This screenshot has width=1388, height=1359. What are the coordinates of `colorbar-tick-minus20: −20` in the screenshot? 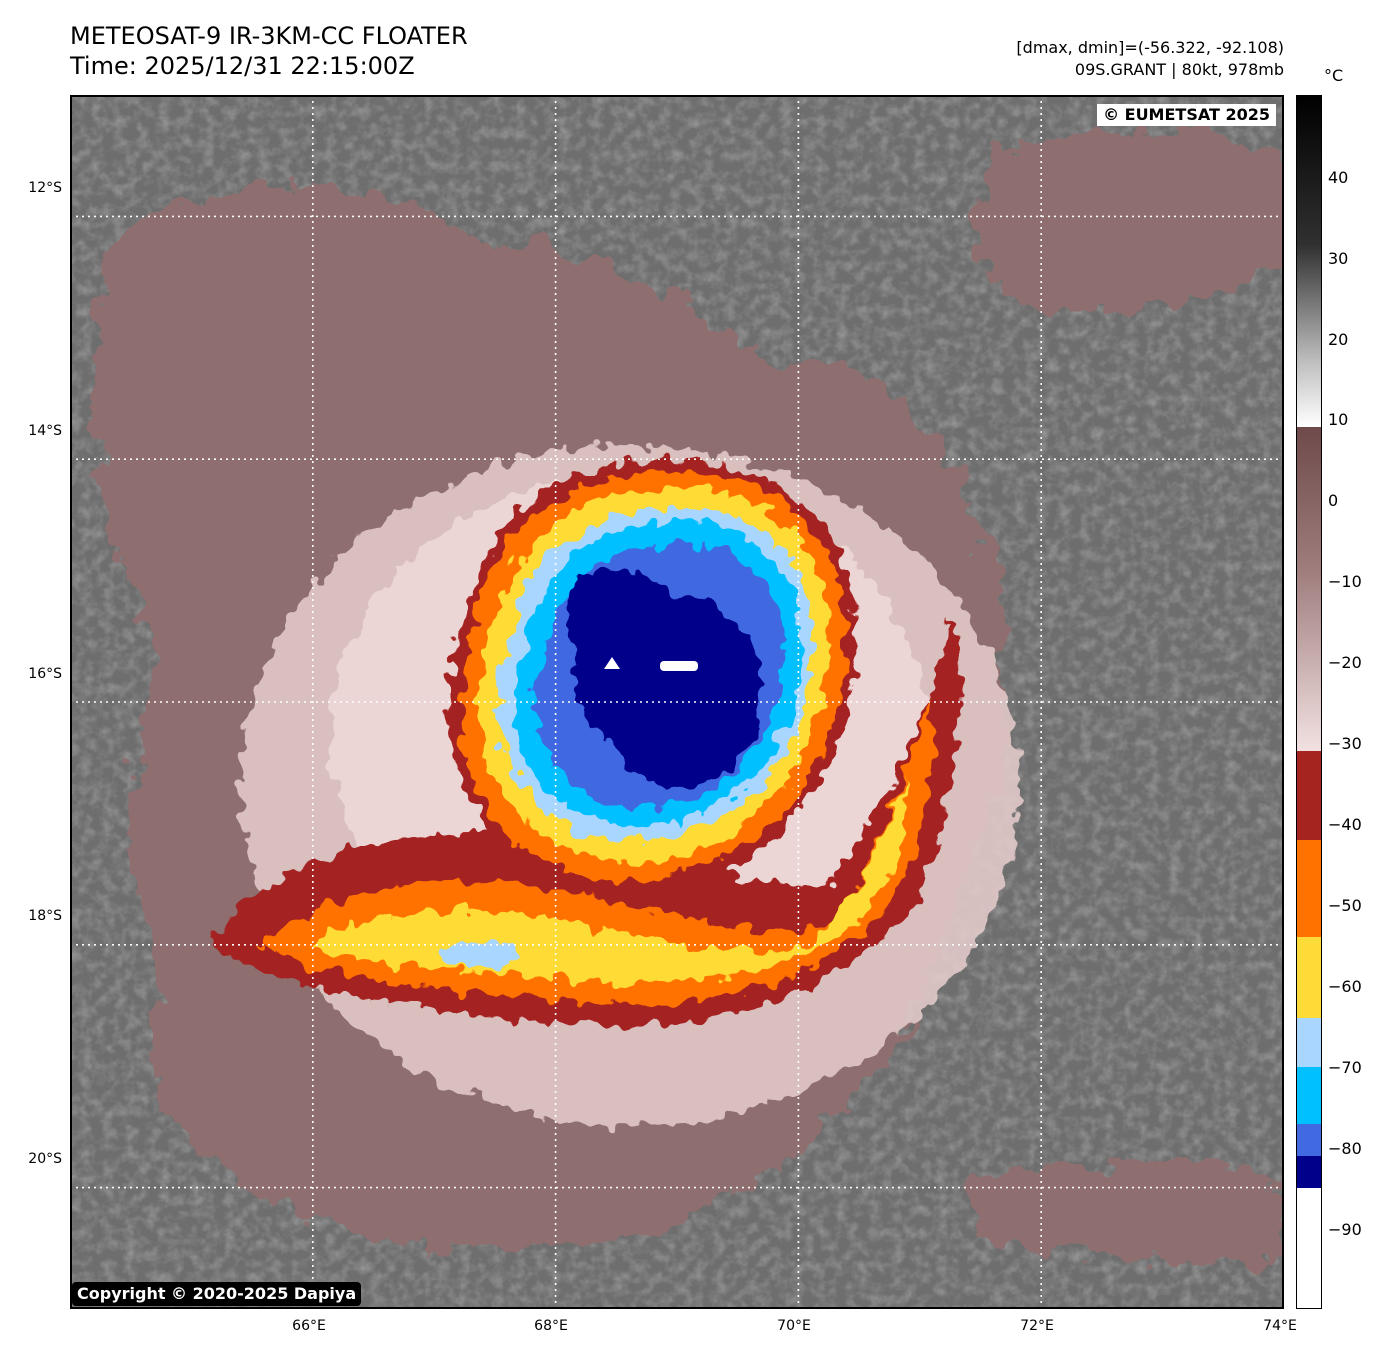 It's located at (1345, 662).